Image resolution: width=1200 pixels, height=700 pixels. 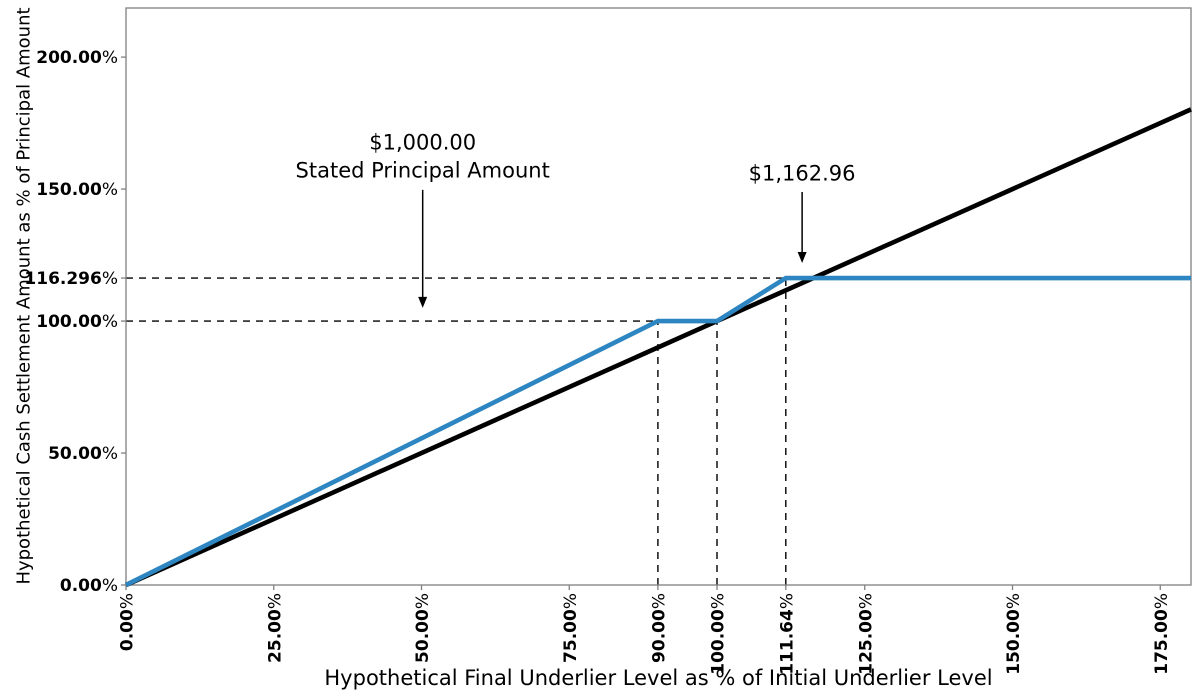 What do you see at coordinates (787, 634) in the screenshot?
I see `x-tick-label: 111.64%` at bounding box center [787, 634].